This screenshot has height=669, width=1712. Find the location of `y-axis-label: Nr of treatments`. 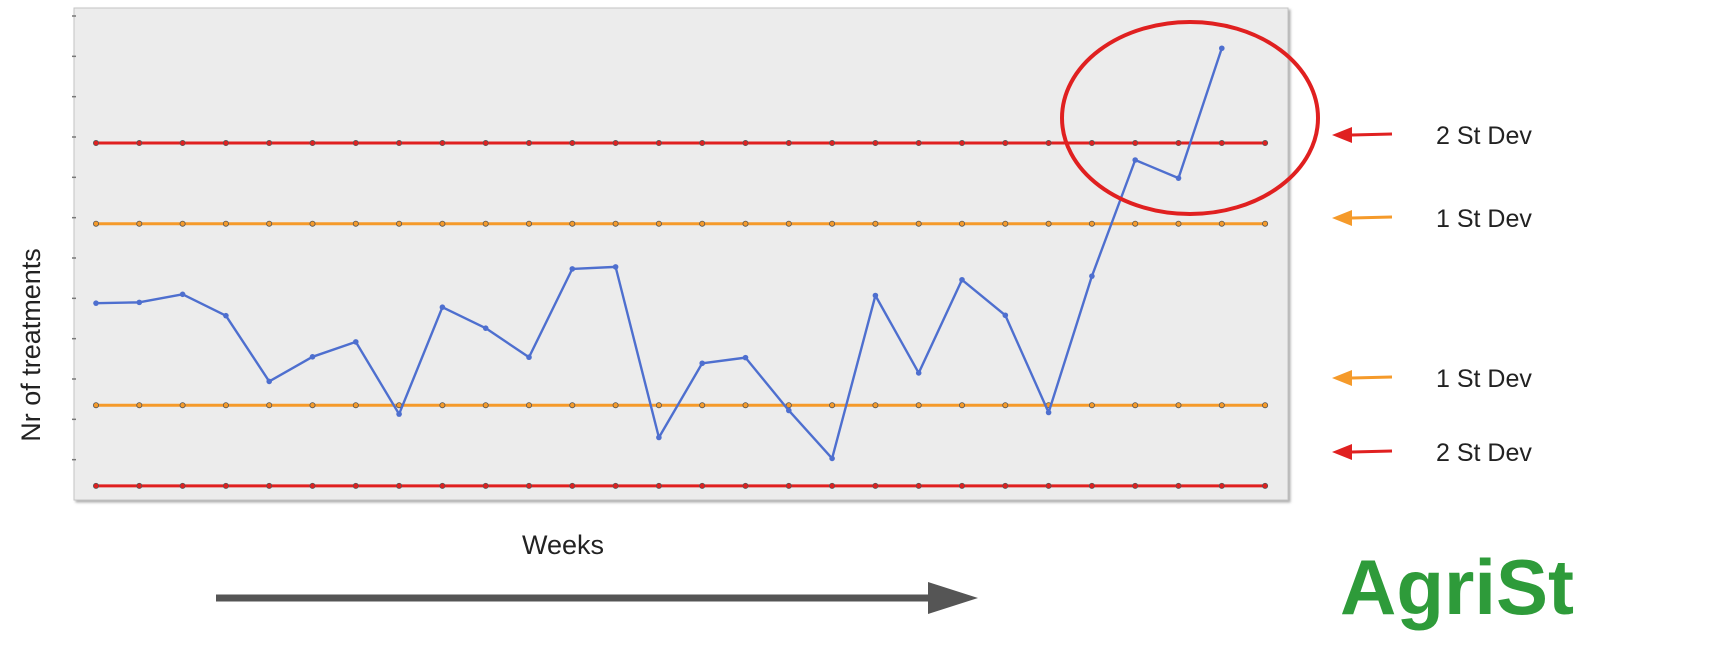

y-axis-label: Nr of treatments is located at coordinates (31, 345).